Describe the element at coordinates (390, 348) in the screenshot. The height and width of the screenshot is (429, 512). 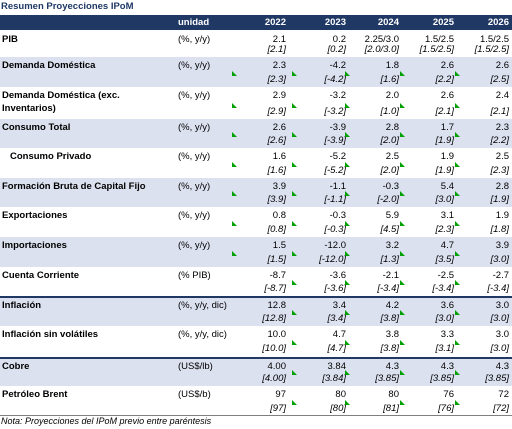
I see `previous-value-cell: [3.8]` at that location.